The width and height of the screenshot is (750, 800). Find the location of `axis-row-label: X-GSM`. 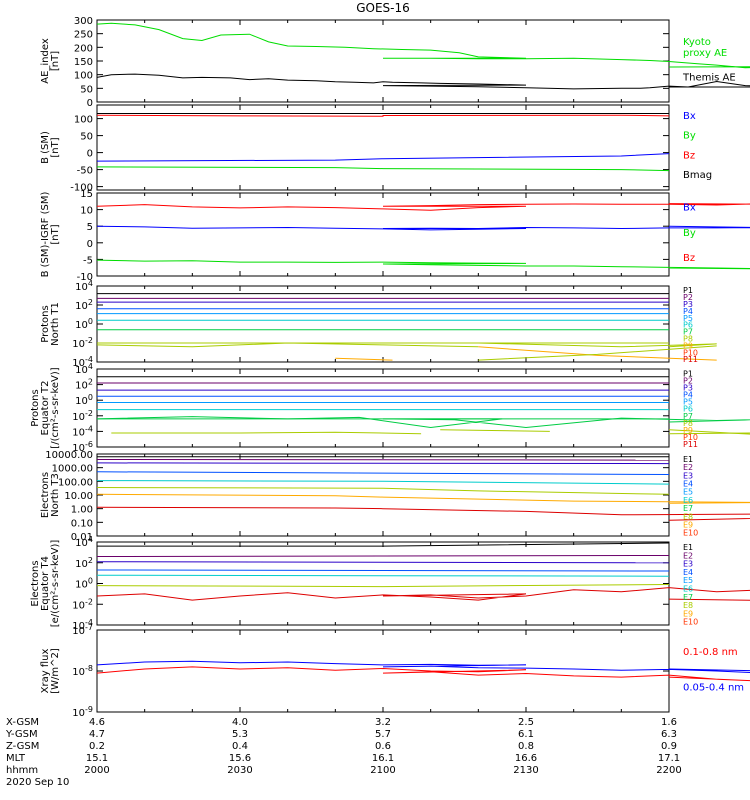

axis-row-label: X-GSM is located at coordinates (22, 722).